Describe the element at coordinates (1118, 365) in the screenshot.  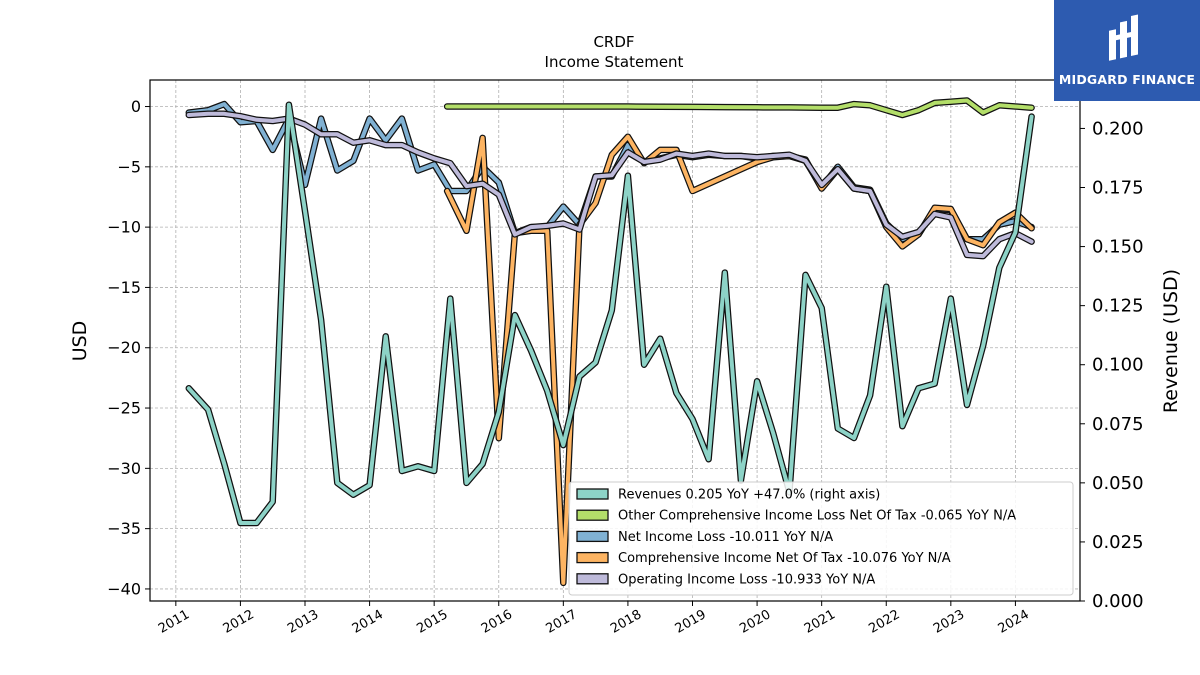
I see `y-right-tick-label: 0.100` at that location.